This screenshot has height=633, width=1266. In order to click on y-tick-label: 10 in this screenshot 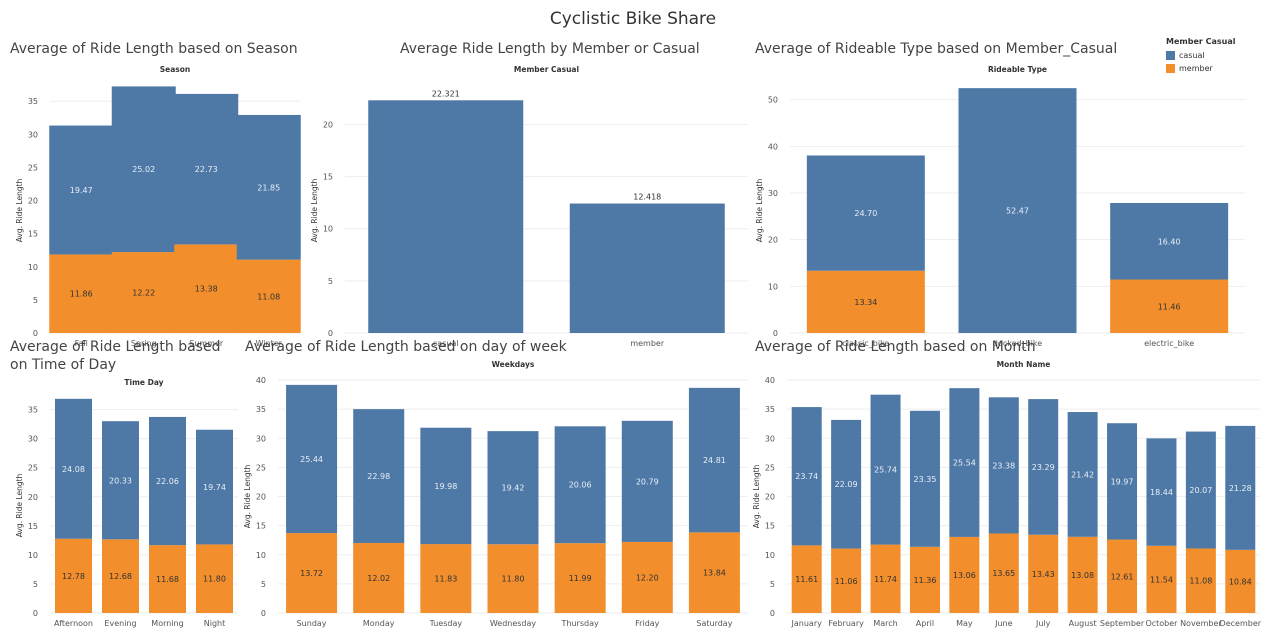, I will do `click(773, 286)`.